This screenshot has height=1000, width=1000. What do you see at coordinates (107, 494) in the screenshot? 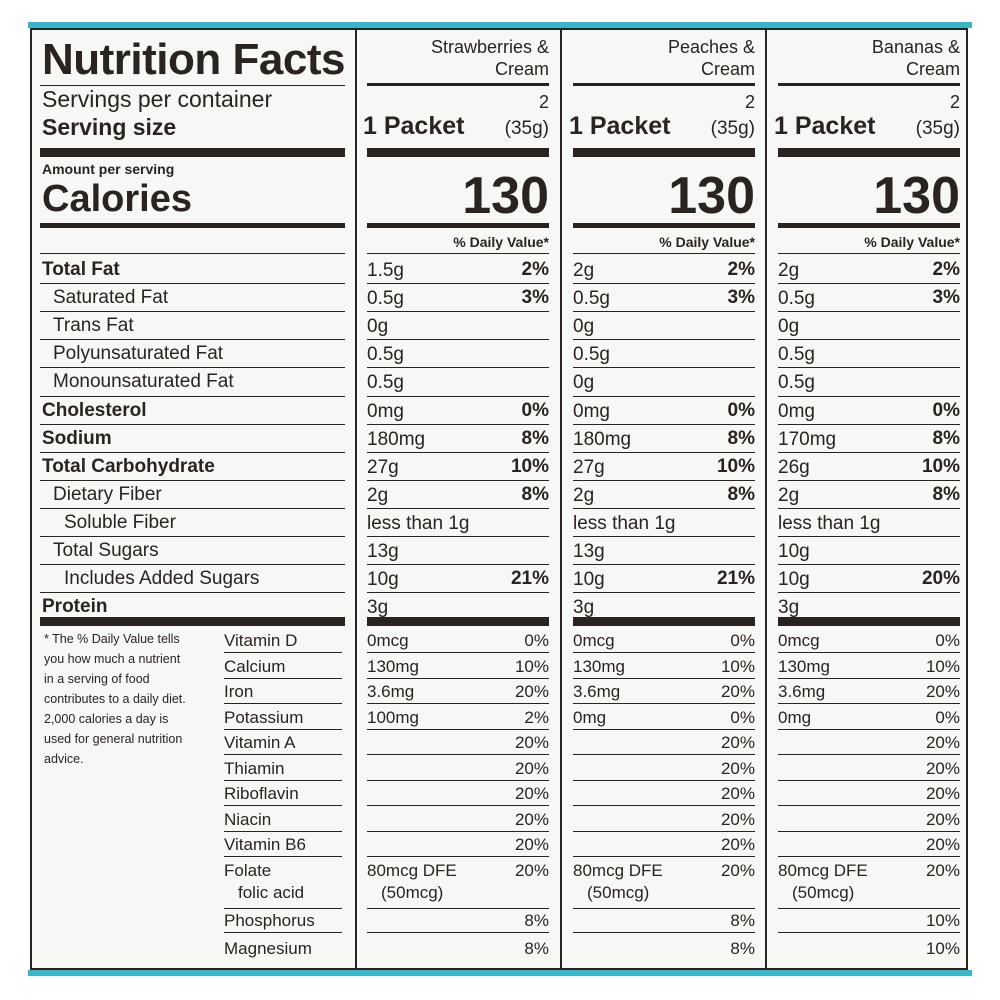
I see `nutrient-label: Dietary Fiber` at bounding box center [107, 494].